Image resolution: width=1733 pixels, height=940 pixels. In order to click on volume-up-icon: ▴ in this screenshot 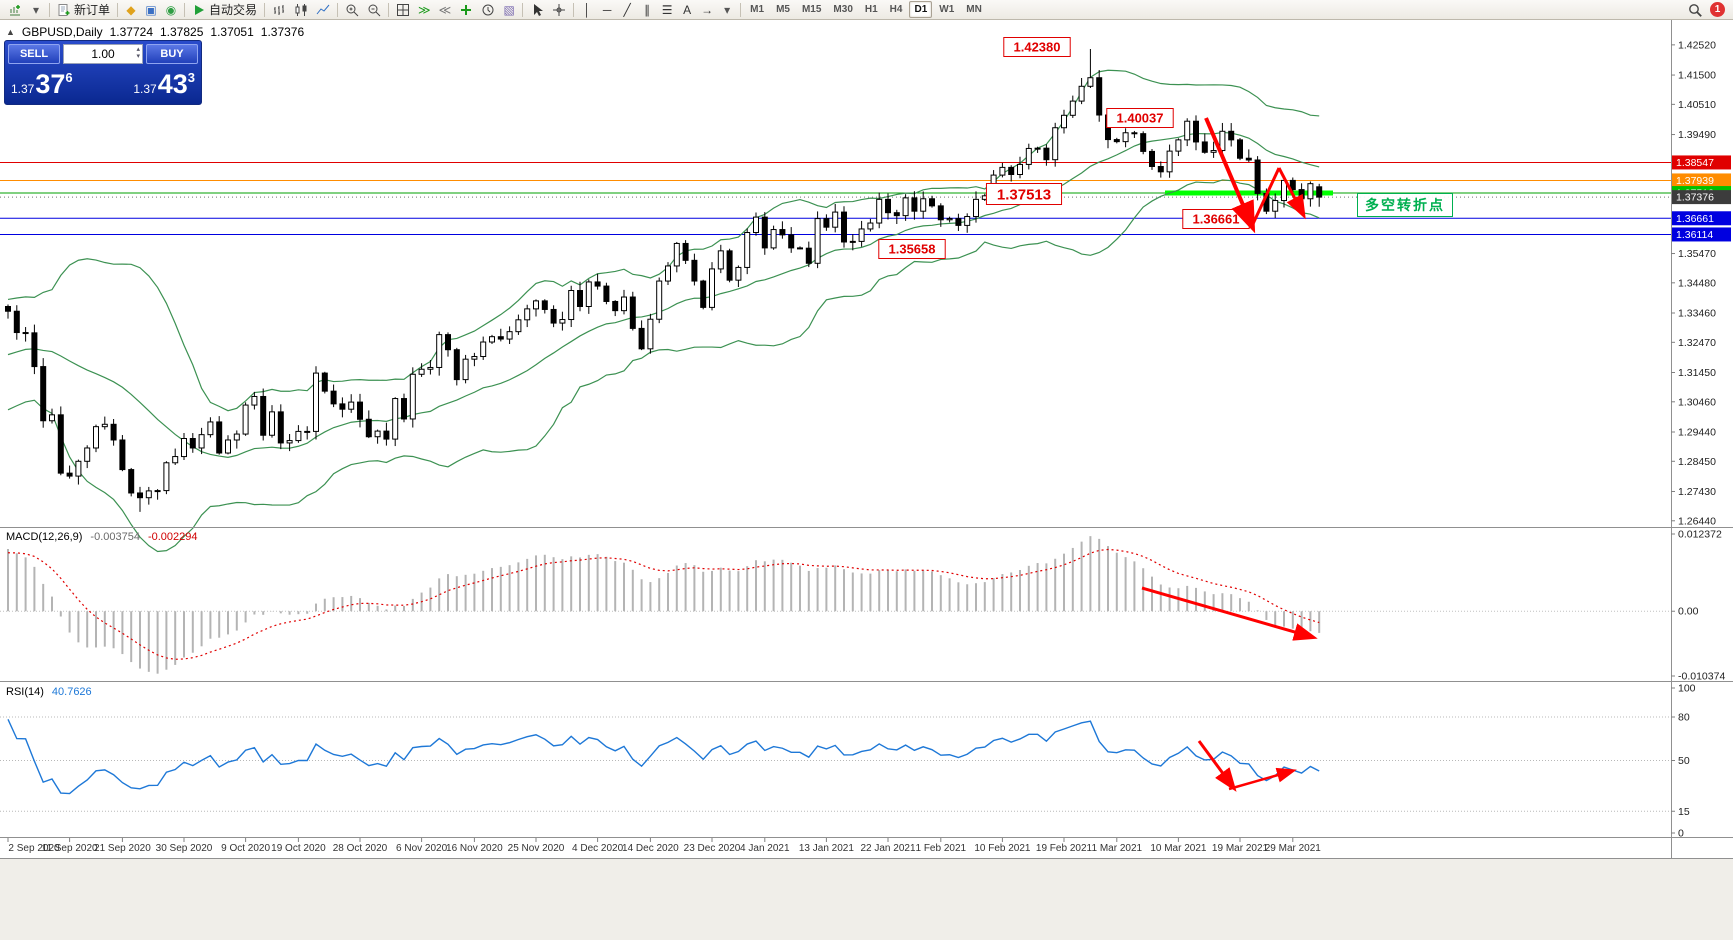, I will do `click(138, 49)`.